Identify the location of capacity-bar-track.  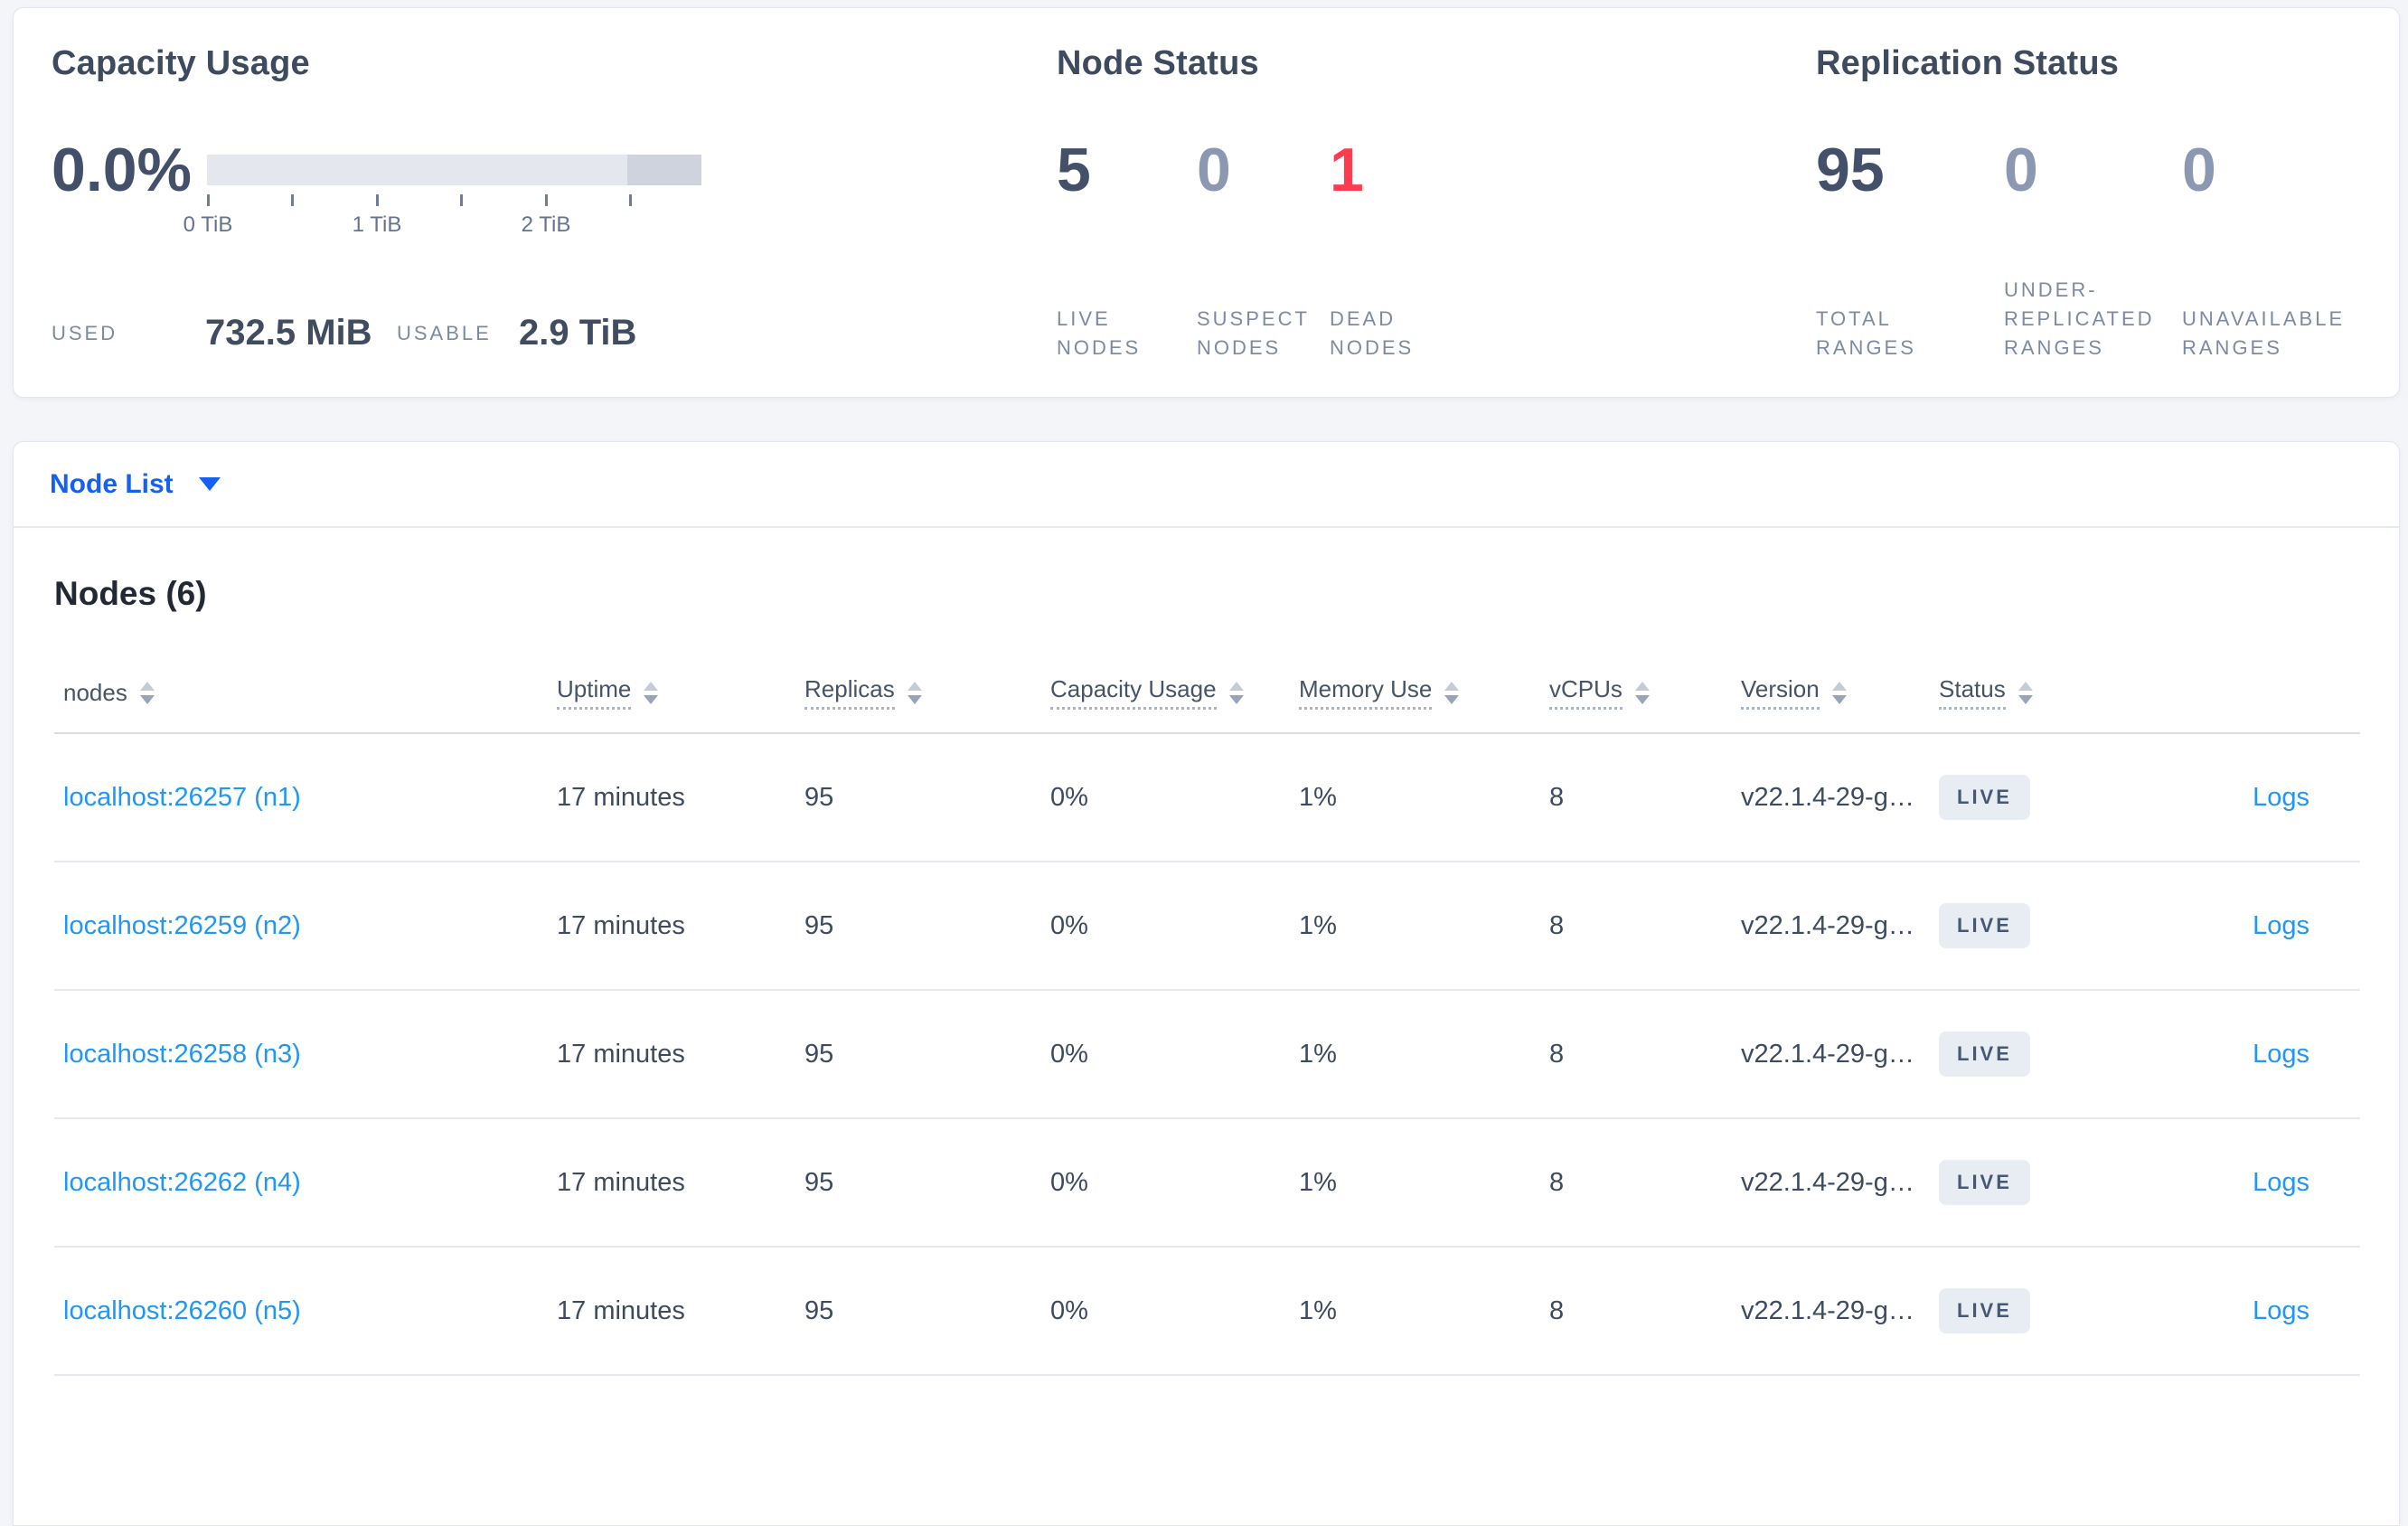
(454, 170).